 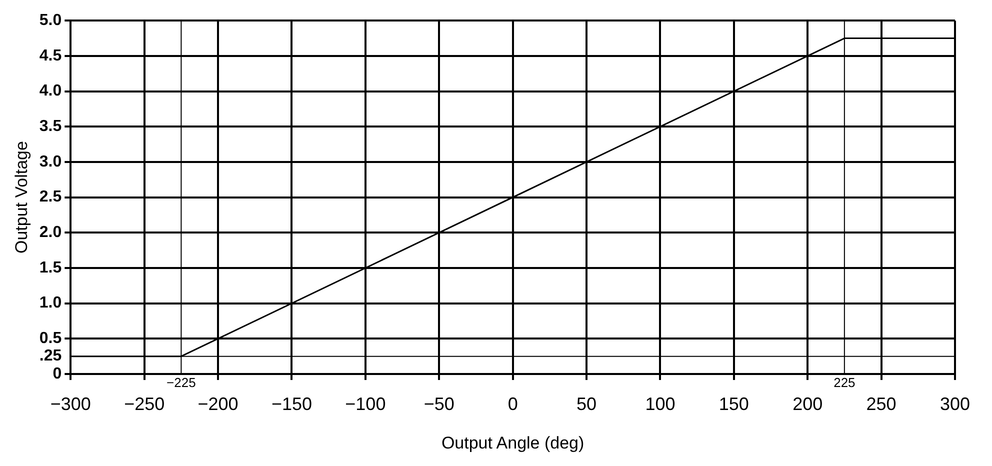 I want to click on y-tick-label: 4.5, so click(x=50, y=55).